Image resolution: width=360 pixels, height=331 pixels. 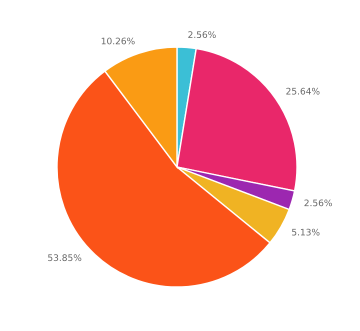 I want to click on data-label: 53.85%, so click(x=65, y=258).